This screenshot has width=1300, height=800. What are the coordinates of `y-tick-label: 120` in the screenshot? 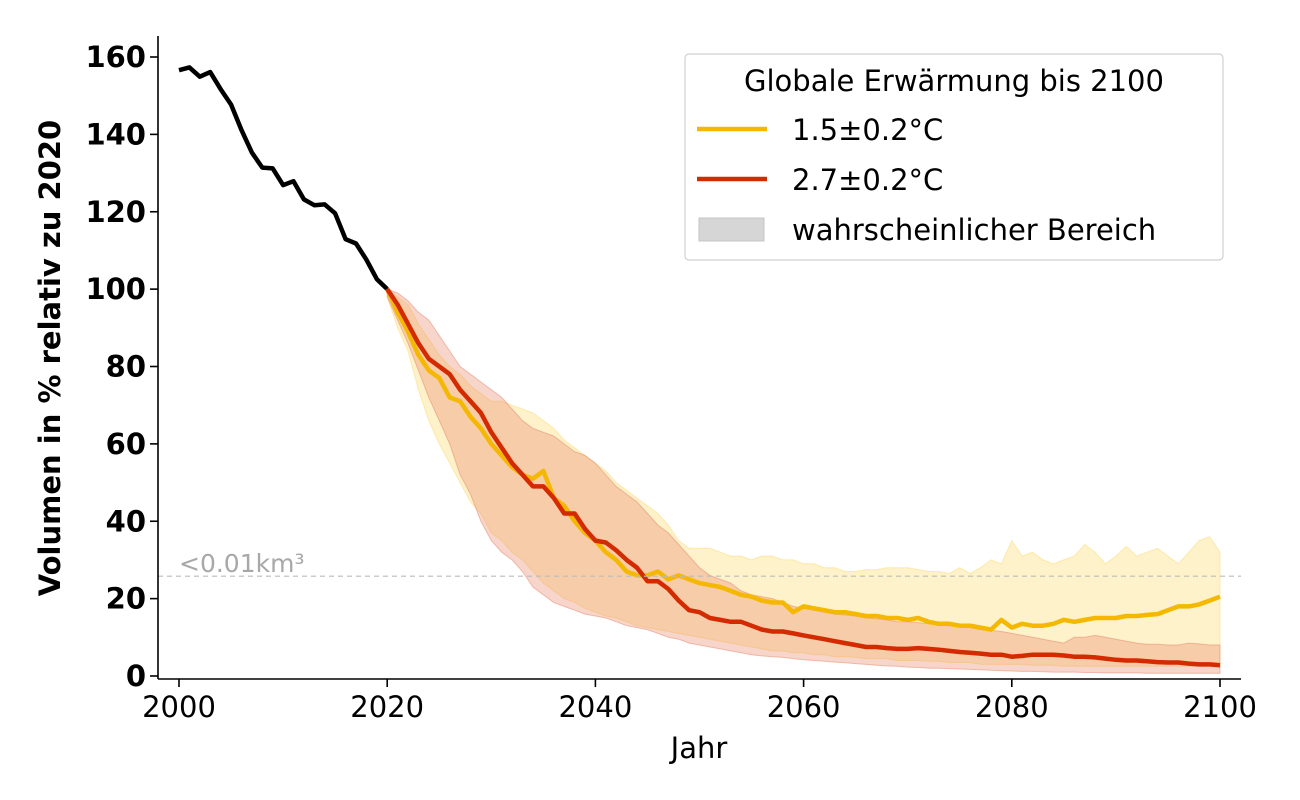 It's located at (115, 212).